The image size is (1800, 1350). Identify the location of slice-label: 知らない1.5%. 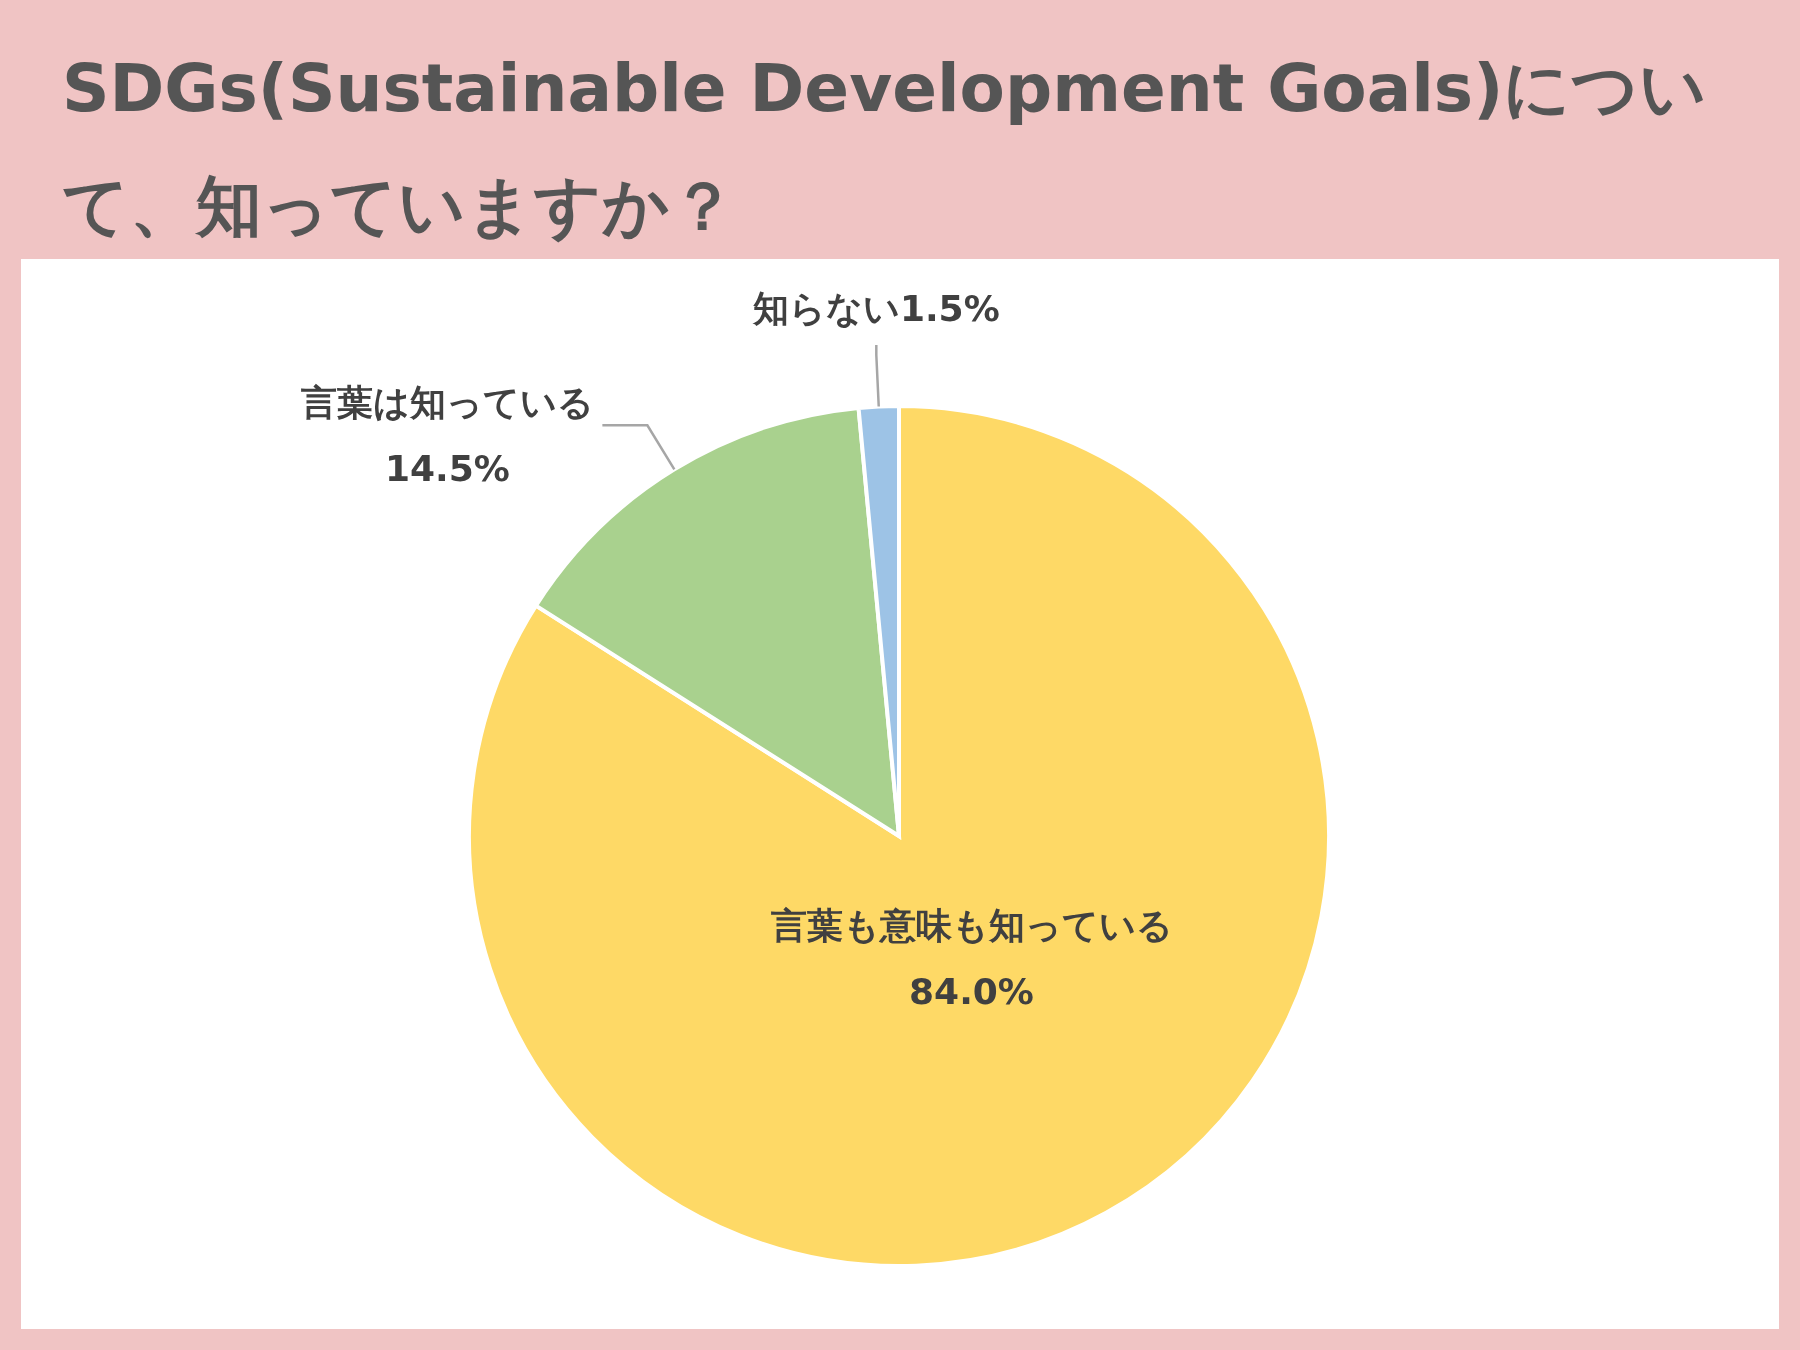
(875, 308).